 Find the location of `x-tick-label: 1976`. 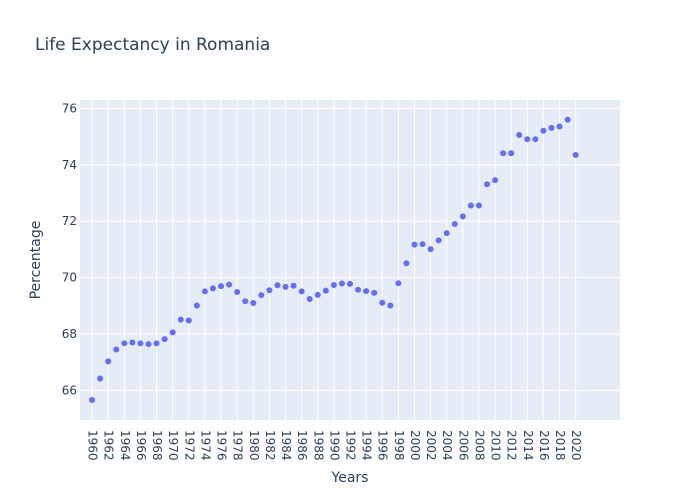

x-tick-label: 1976 is located at coordinates (222, 445).